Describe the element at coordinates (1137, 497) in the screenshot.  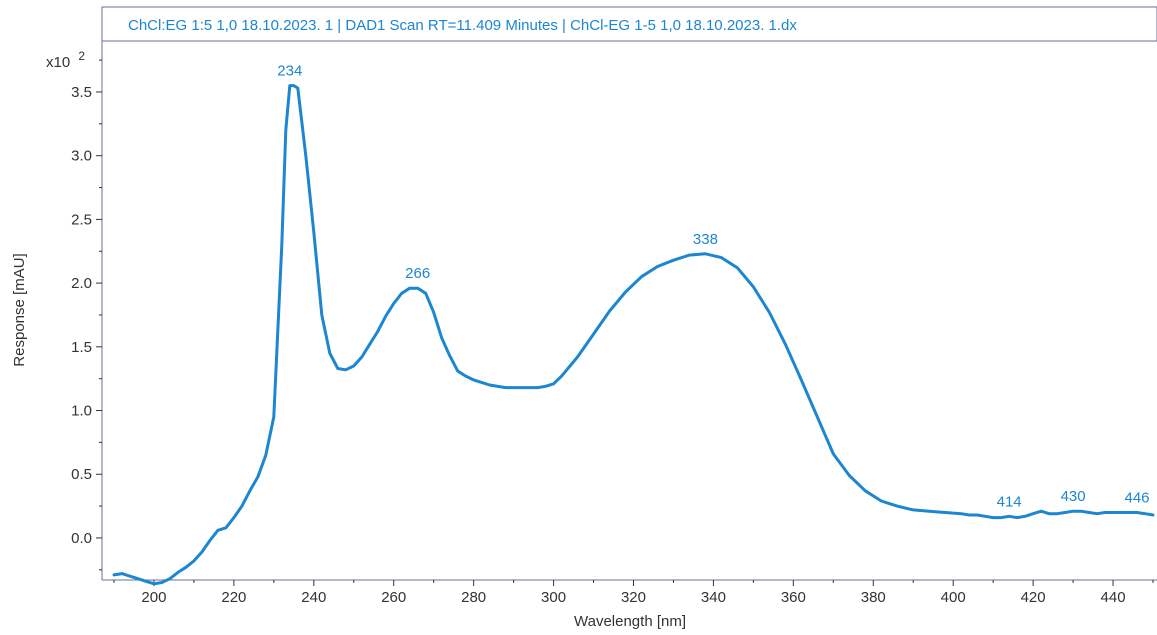
I see `peak-label: 446` at that location.